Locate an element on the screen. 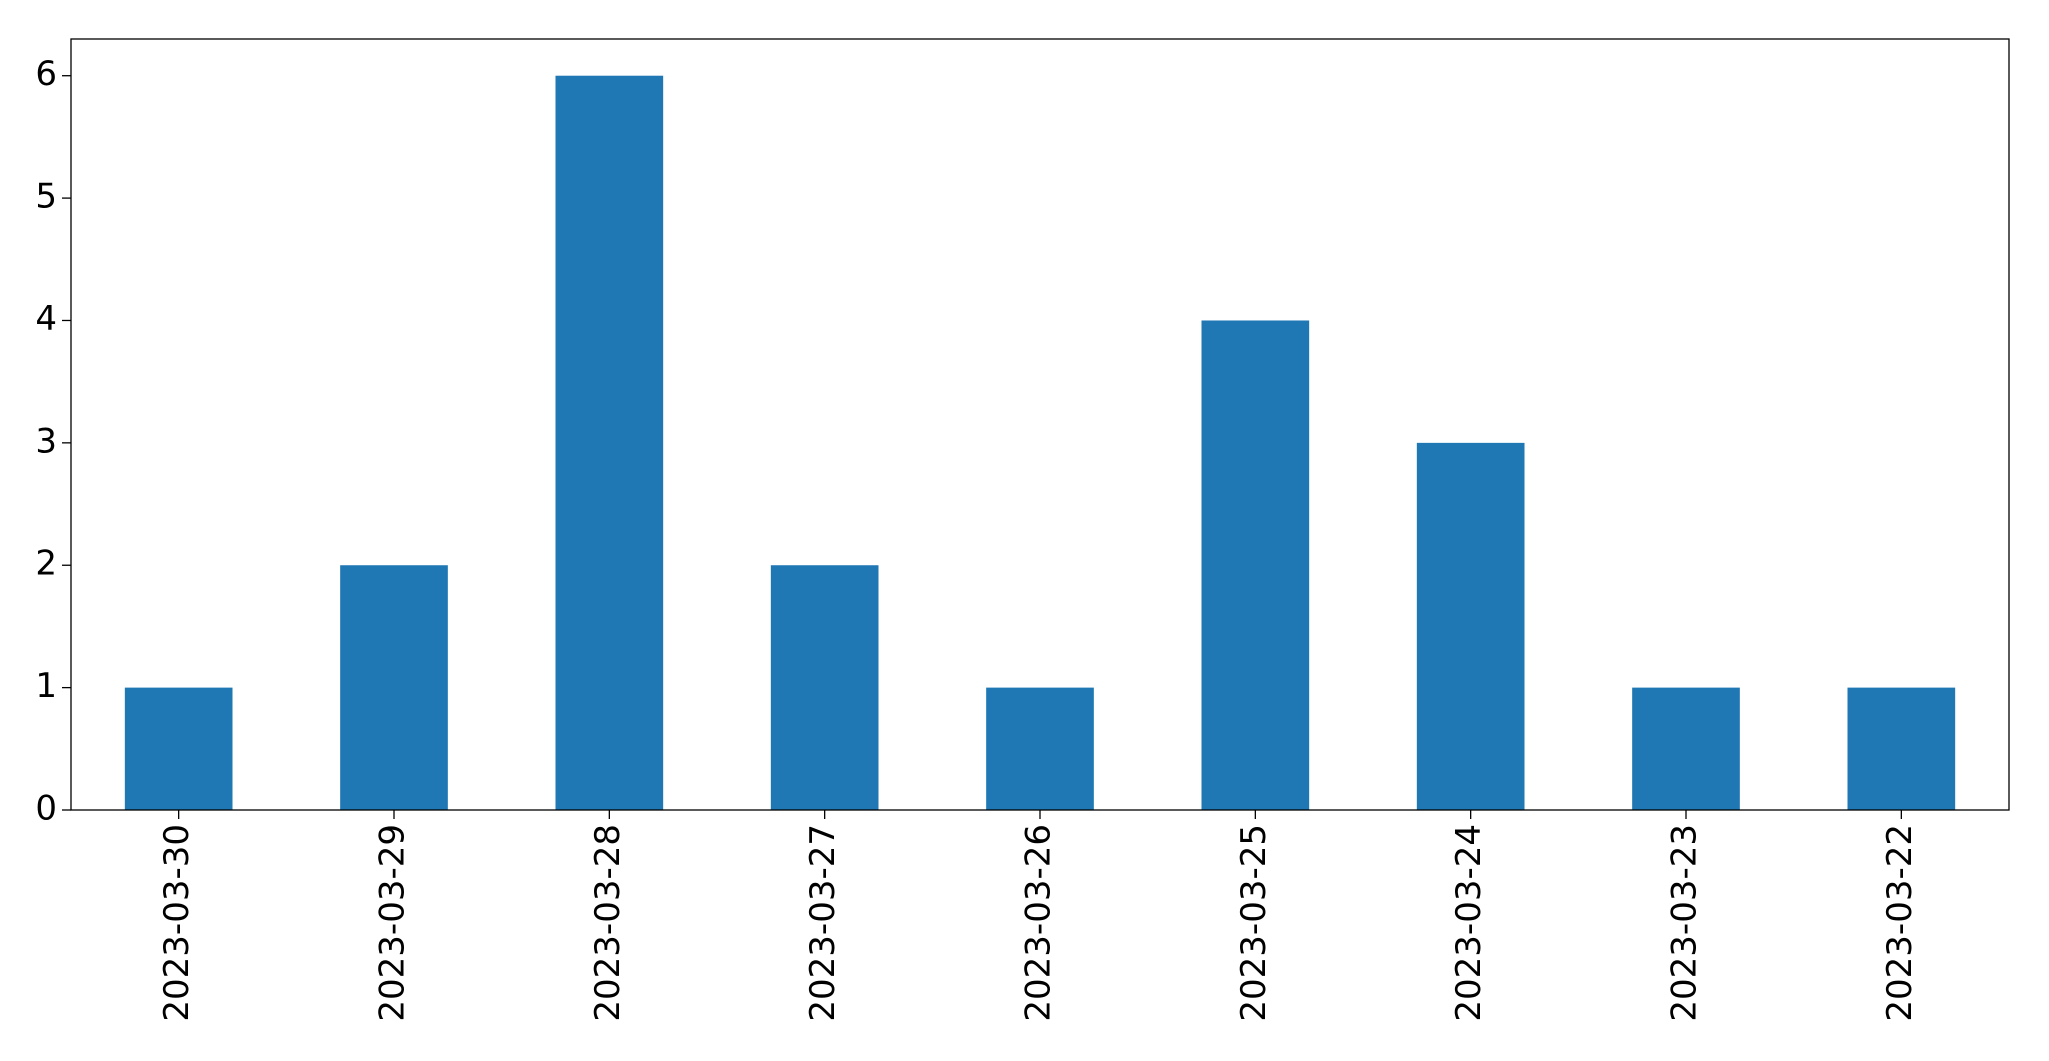 The height and width of the screenshot is (1061, 2049). x-tick-label: 2023-03-27 is located at coordinates (823, 923).